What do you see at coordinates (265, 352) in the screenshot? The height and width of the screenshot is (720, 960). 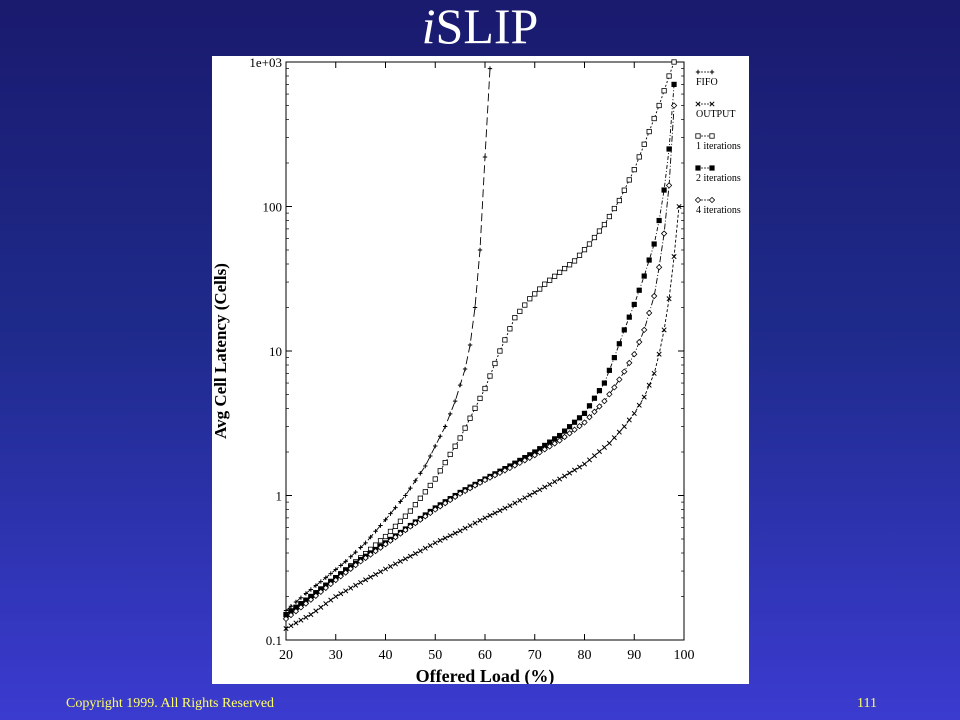 I see `y-tick-labels: 0.1 1 10 100 1e+03` at bounding box center [265, 352].